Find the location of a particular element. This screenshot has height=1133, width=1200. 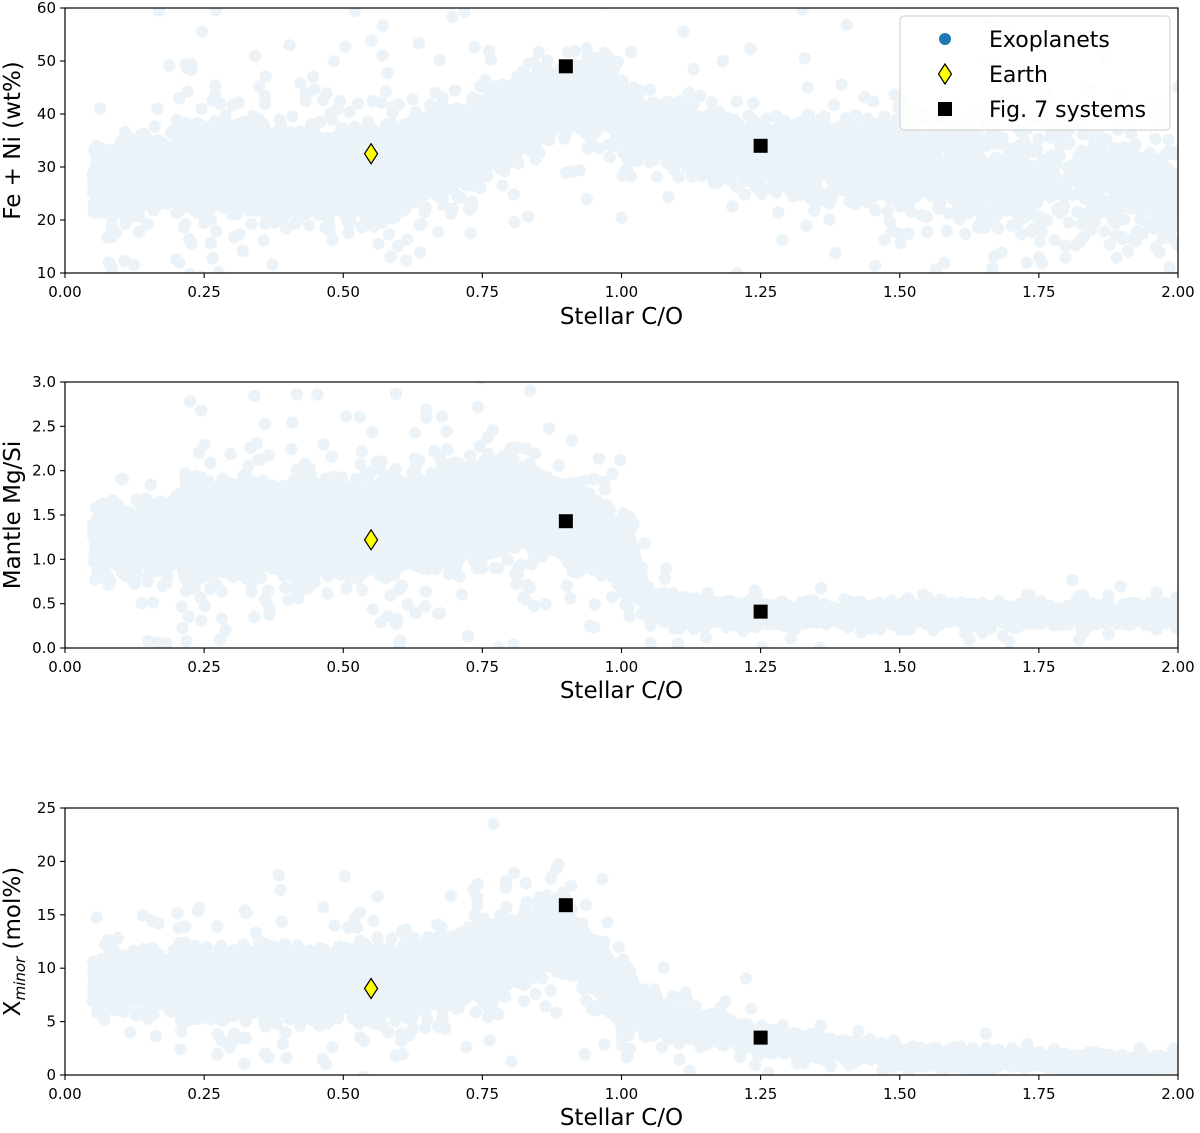

y-axis-label: Xminor (mol%) is located at coordinates (14, 941).